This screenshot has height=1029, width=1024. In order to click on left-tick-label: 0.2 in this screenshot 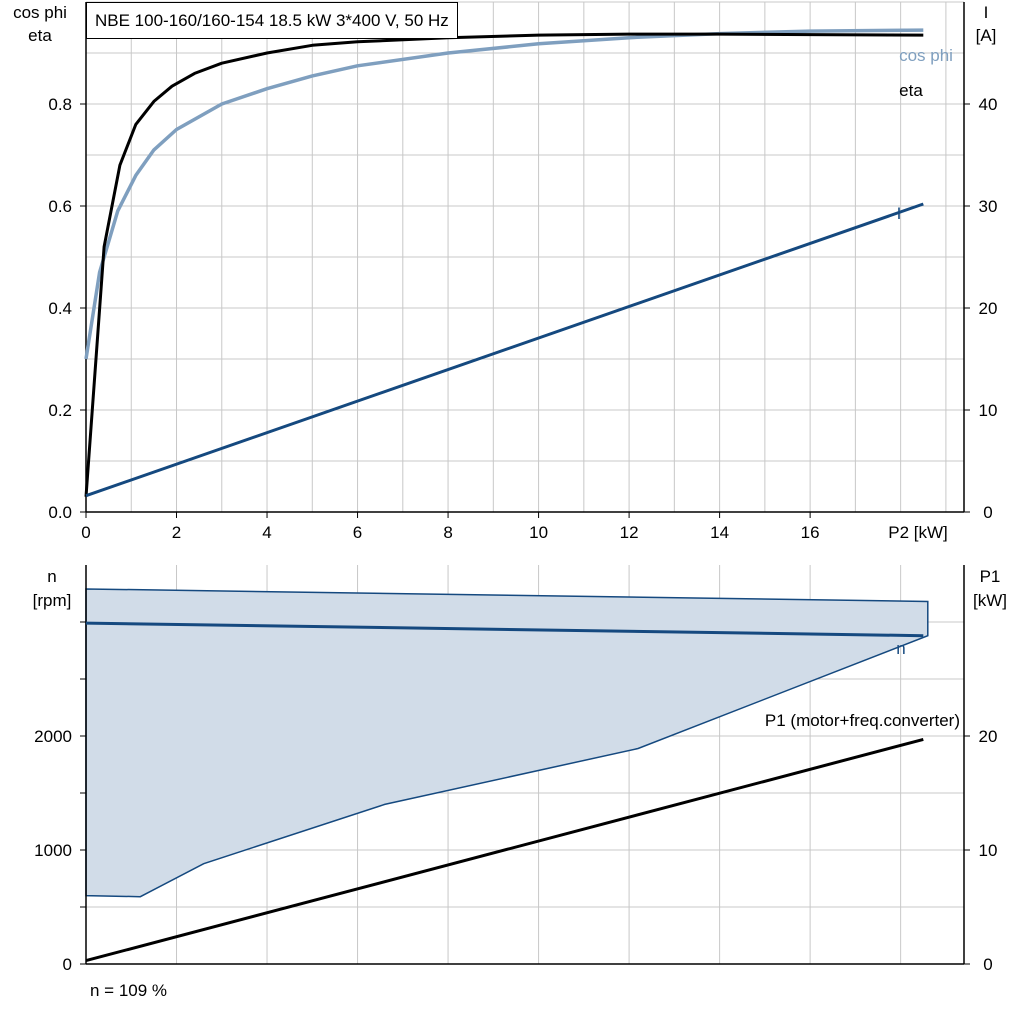, I will do `click(60, 410)`.